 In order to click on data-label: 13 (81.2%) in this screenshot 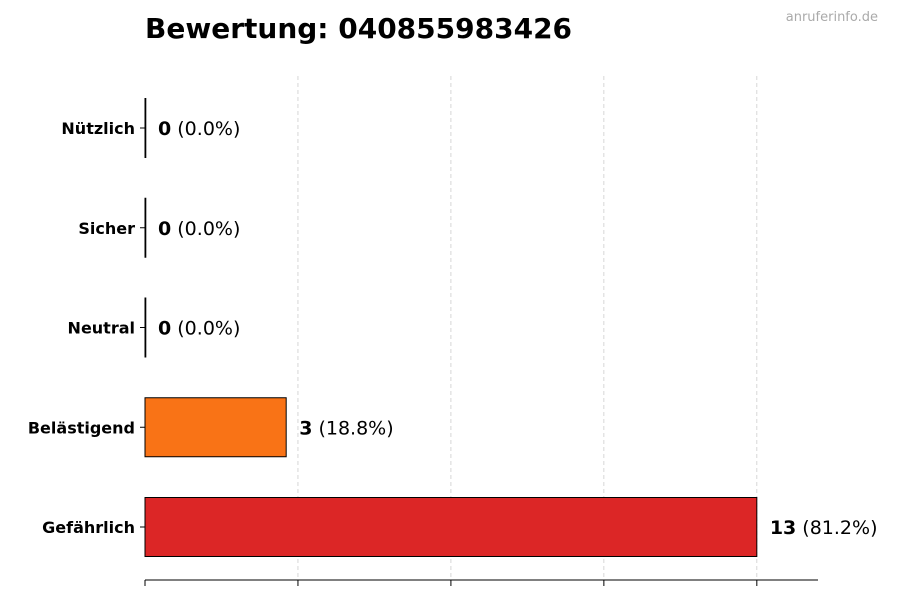, I will do `click(824, 528)`.